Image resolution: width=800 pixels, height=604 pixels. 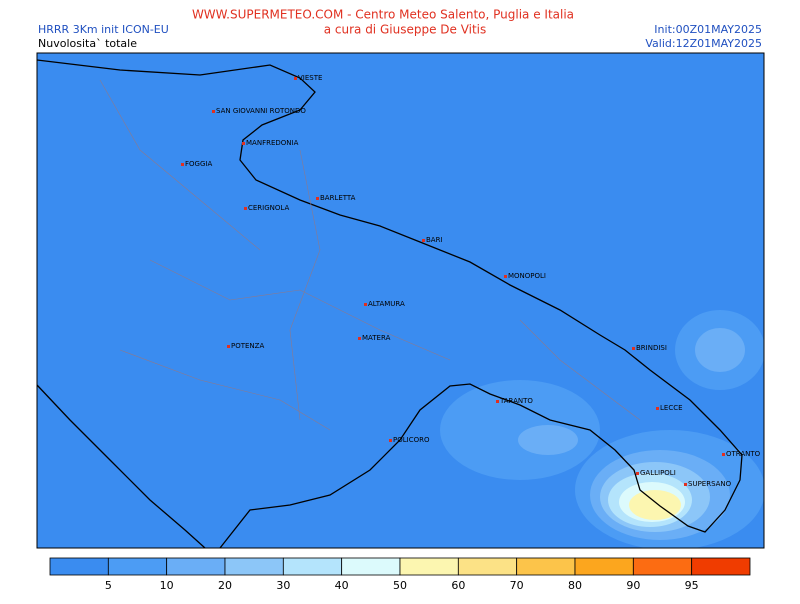 I want to click on legend-label: 70, so click(x=517, y=585).